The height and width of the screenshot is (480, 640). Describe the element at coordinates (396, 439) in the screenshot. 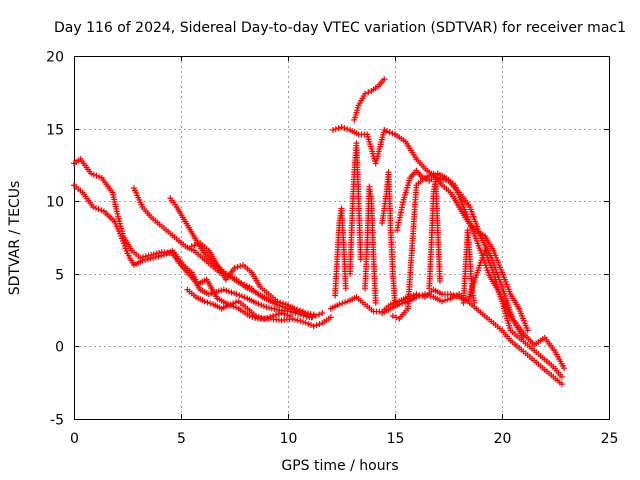

I see `x-tick-label: 15` at that location.